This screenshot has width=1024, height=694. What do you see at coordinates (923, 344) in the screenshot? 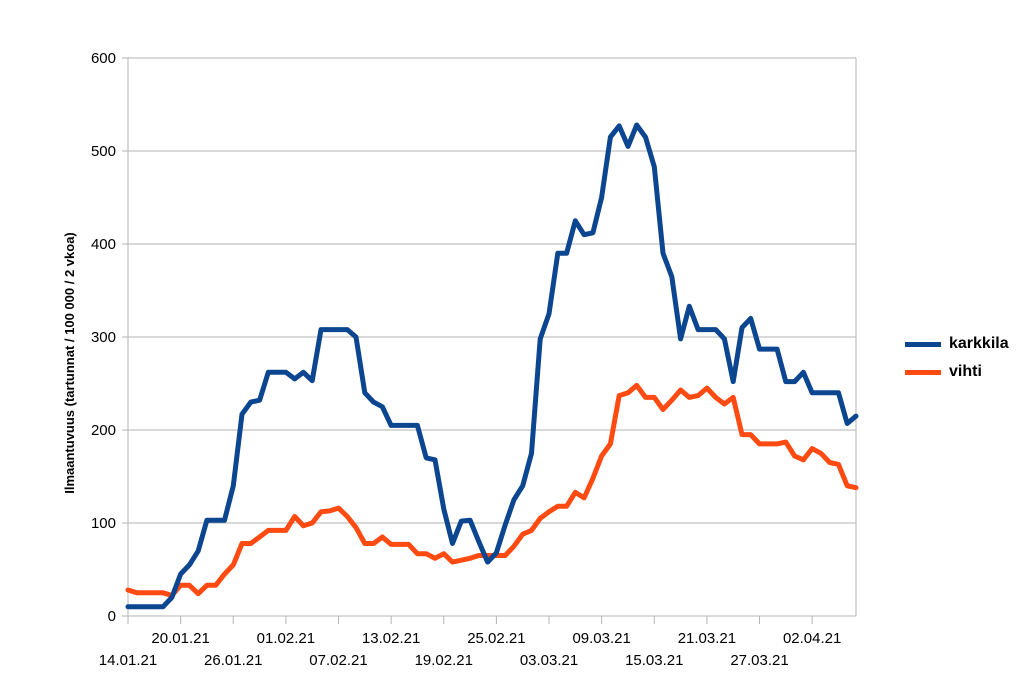
I see `legend-swatch-karkkila` at bounding box center [923, 344].